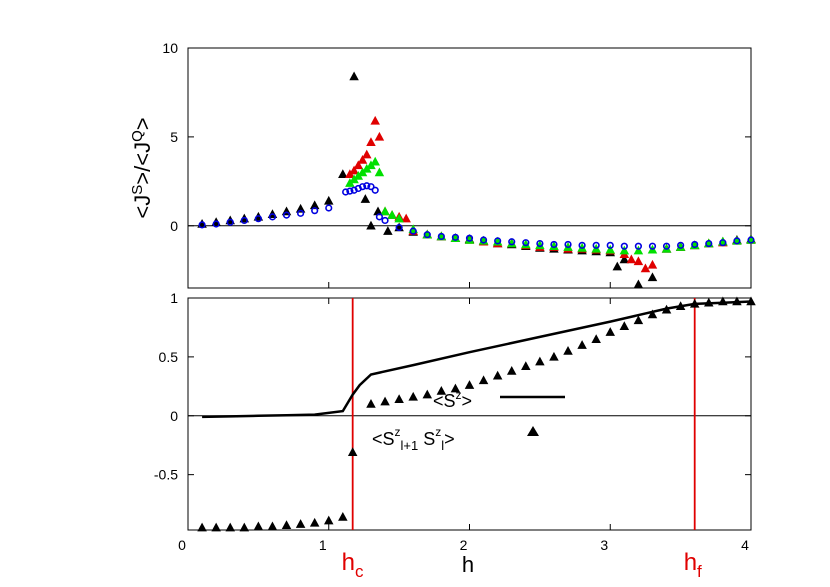 This screenshot has height=587, width=830. Describe the element at coordinates (182, 545) in the screenshot. I see `x-tick-label: 0` at that location.